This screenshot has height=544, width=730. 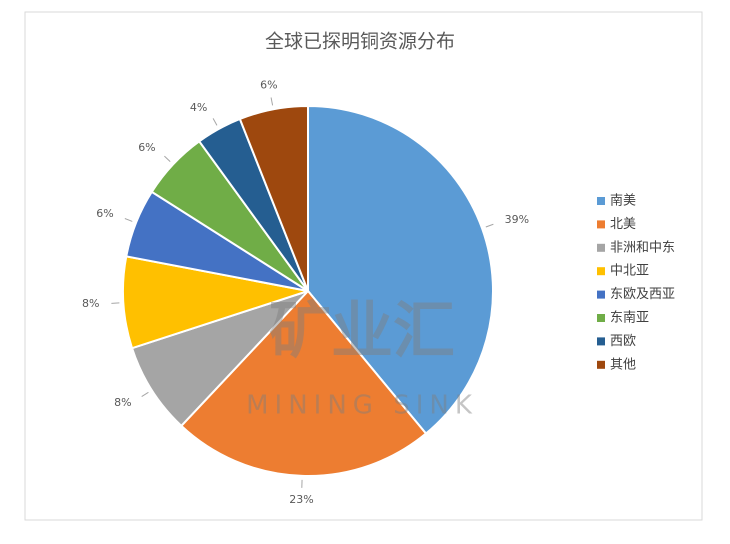 What do you see at coordinates (623, 364) in the screenshot?
I see `legend-label: 其他` at bounding box center [623, 364].